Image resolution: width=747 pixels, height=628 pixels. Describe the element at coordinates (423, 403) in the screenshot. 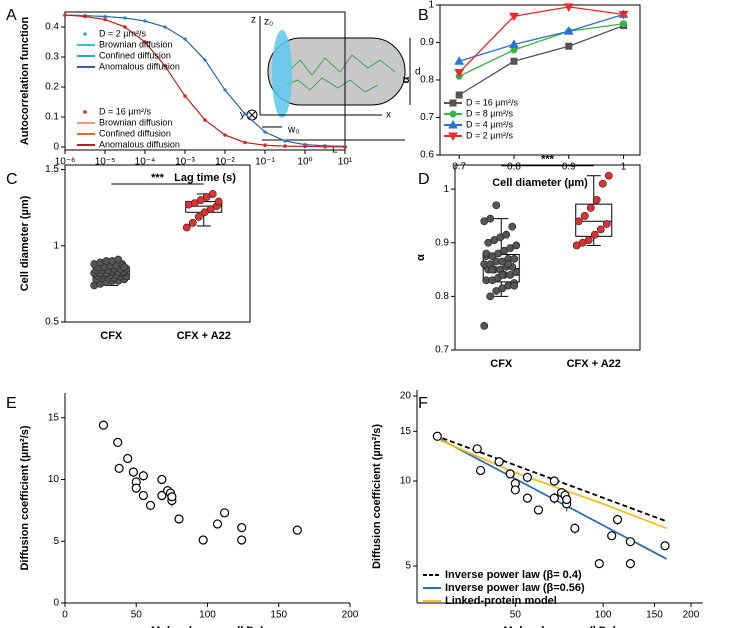

I see `panel-label: F` at that location.